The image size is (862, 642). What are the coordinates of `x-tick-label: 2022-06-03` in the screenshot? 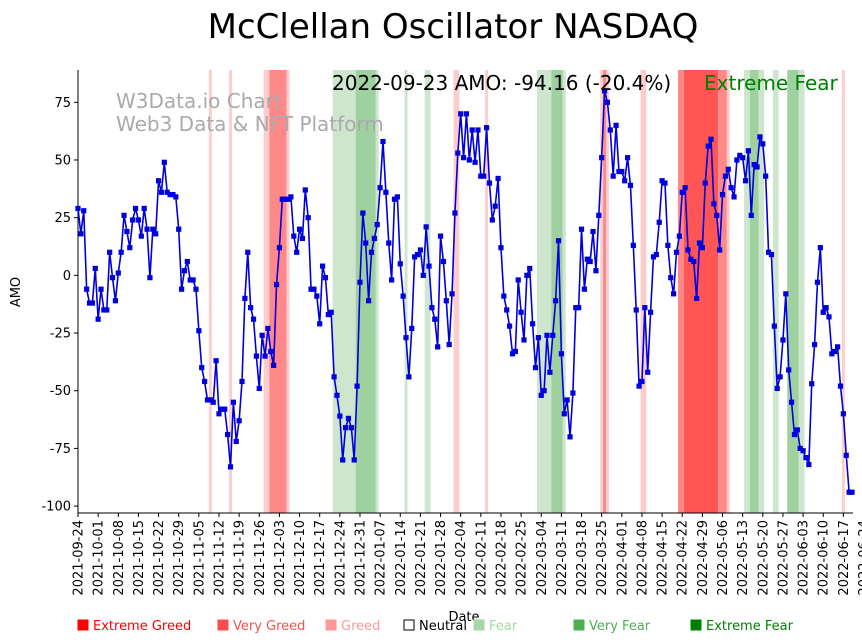 It's located at (804, 558).